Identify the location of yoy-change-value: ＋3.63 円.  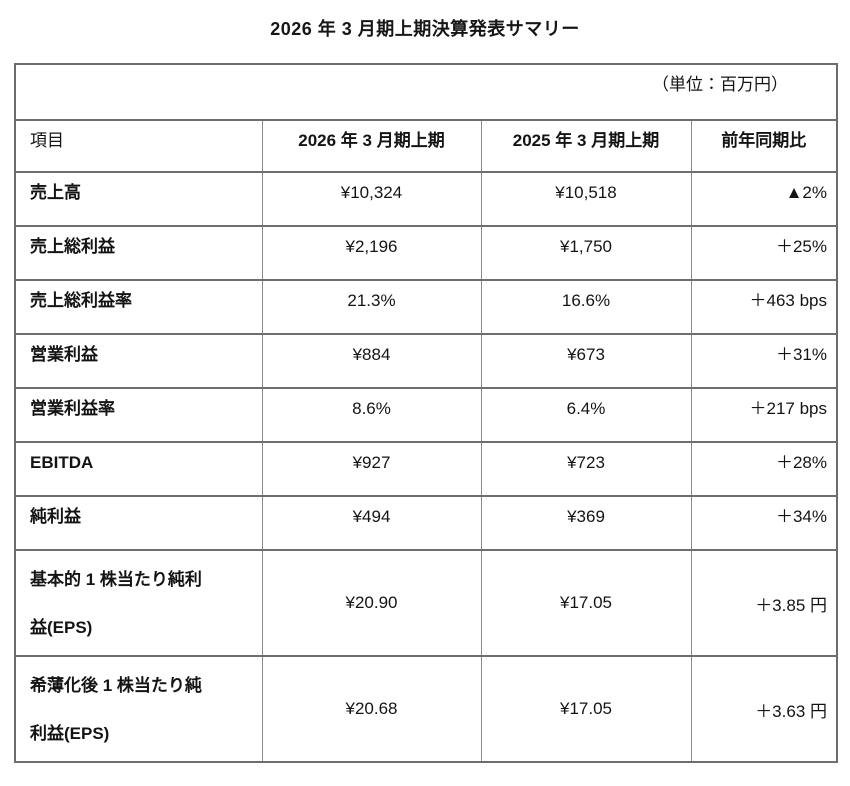
(764, 709).